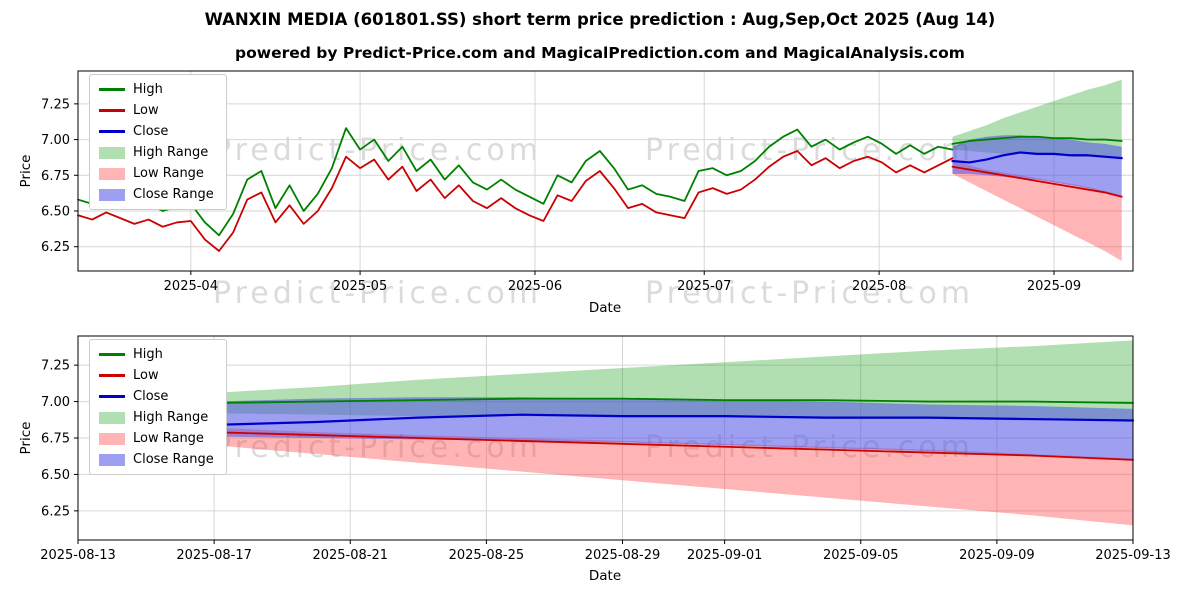  I want to click on svg-text: 2025-08-17, so click(214, 555).